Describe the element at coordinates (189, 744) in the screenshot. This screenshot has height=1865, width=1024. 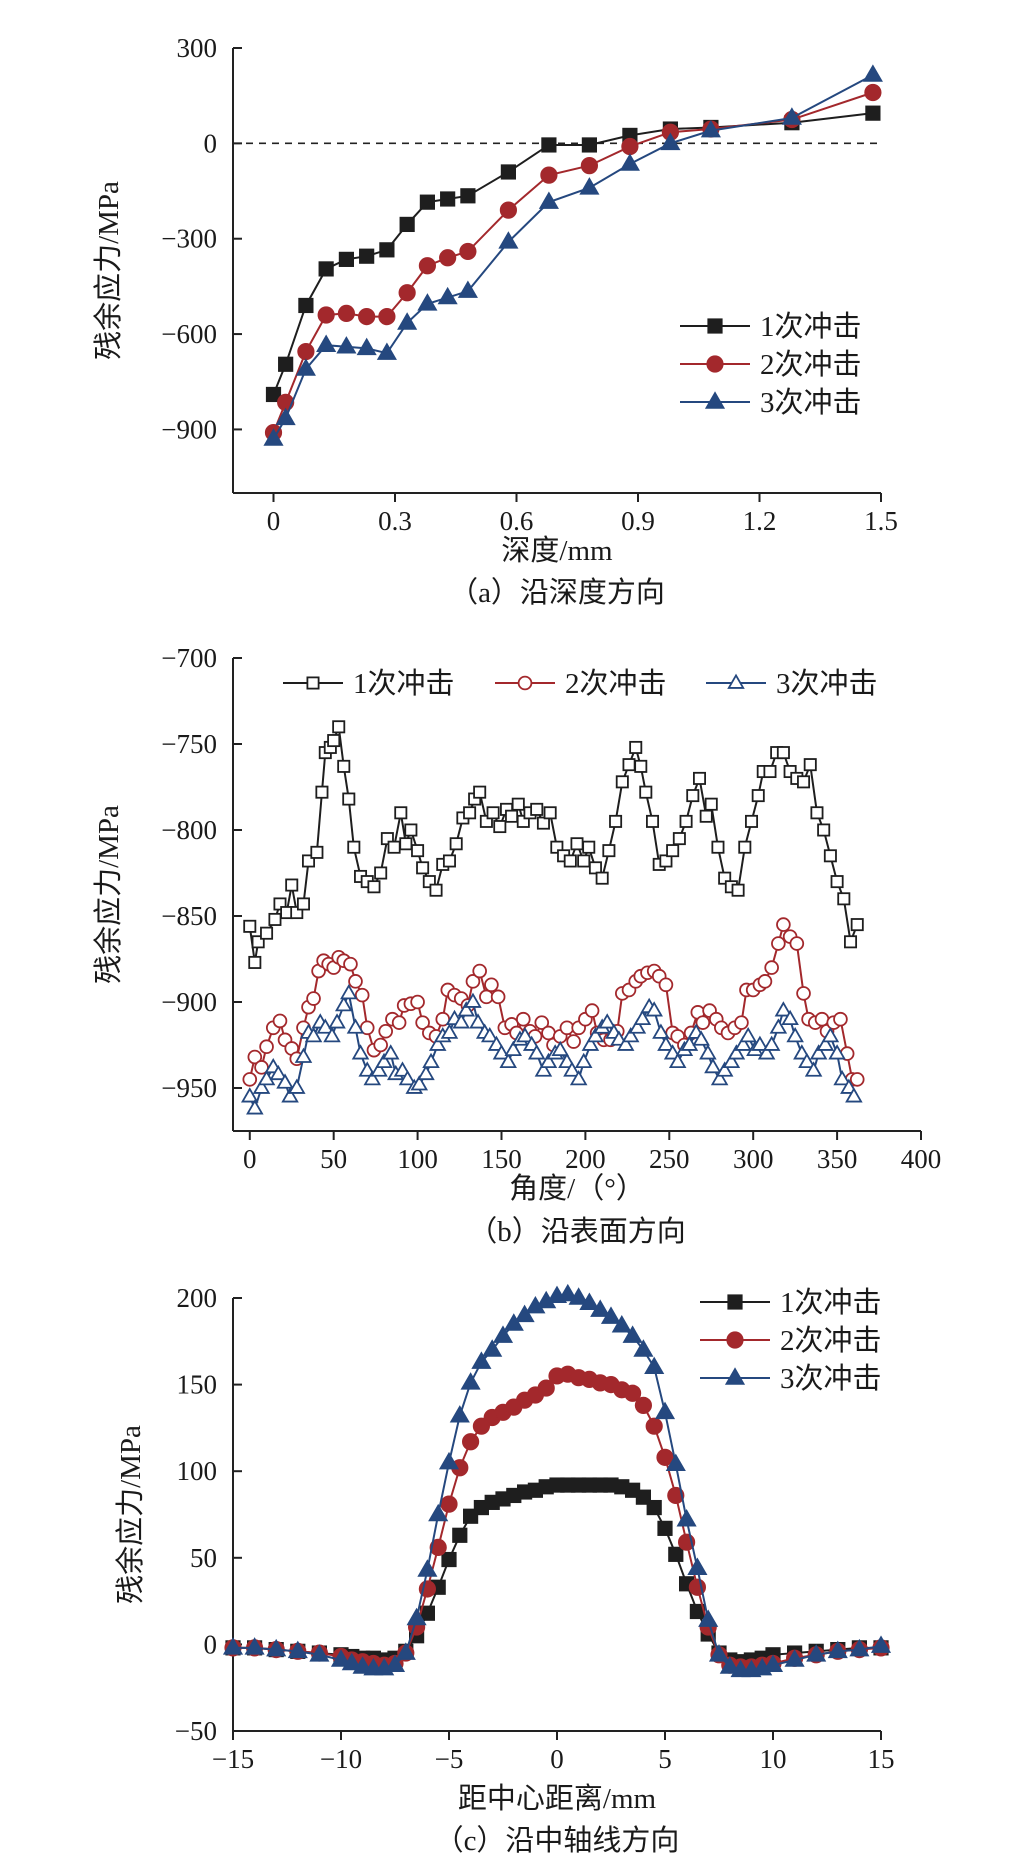
I see `y-tick-label: −750` at that location.